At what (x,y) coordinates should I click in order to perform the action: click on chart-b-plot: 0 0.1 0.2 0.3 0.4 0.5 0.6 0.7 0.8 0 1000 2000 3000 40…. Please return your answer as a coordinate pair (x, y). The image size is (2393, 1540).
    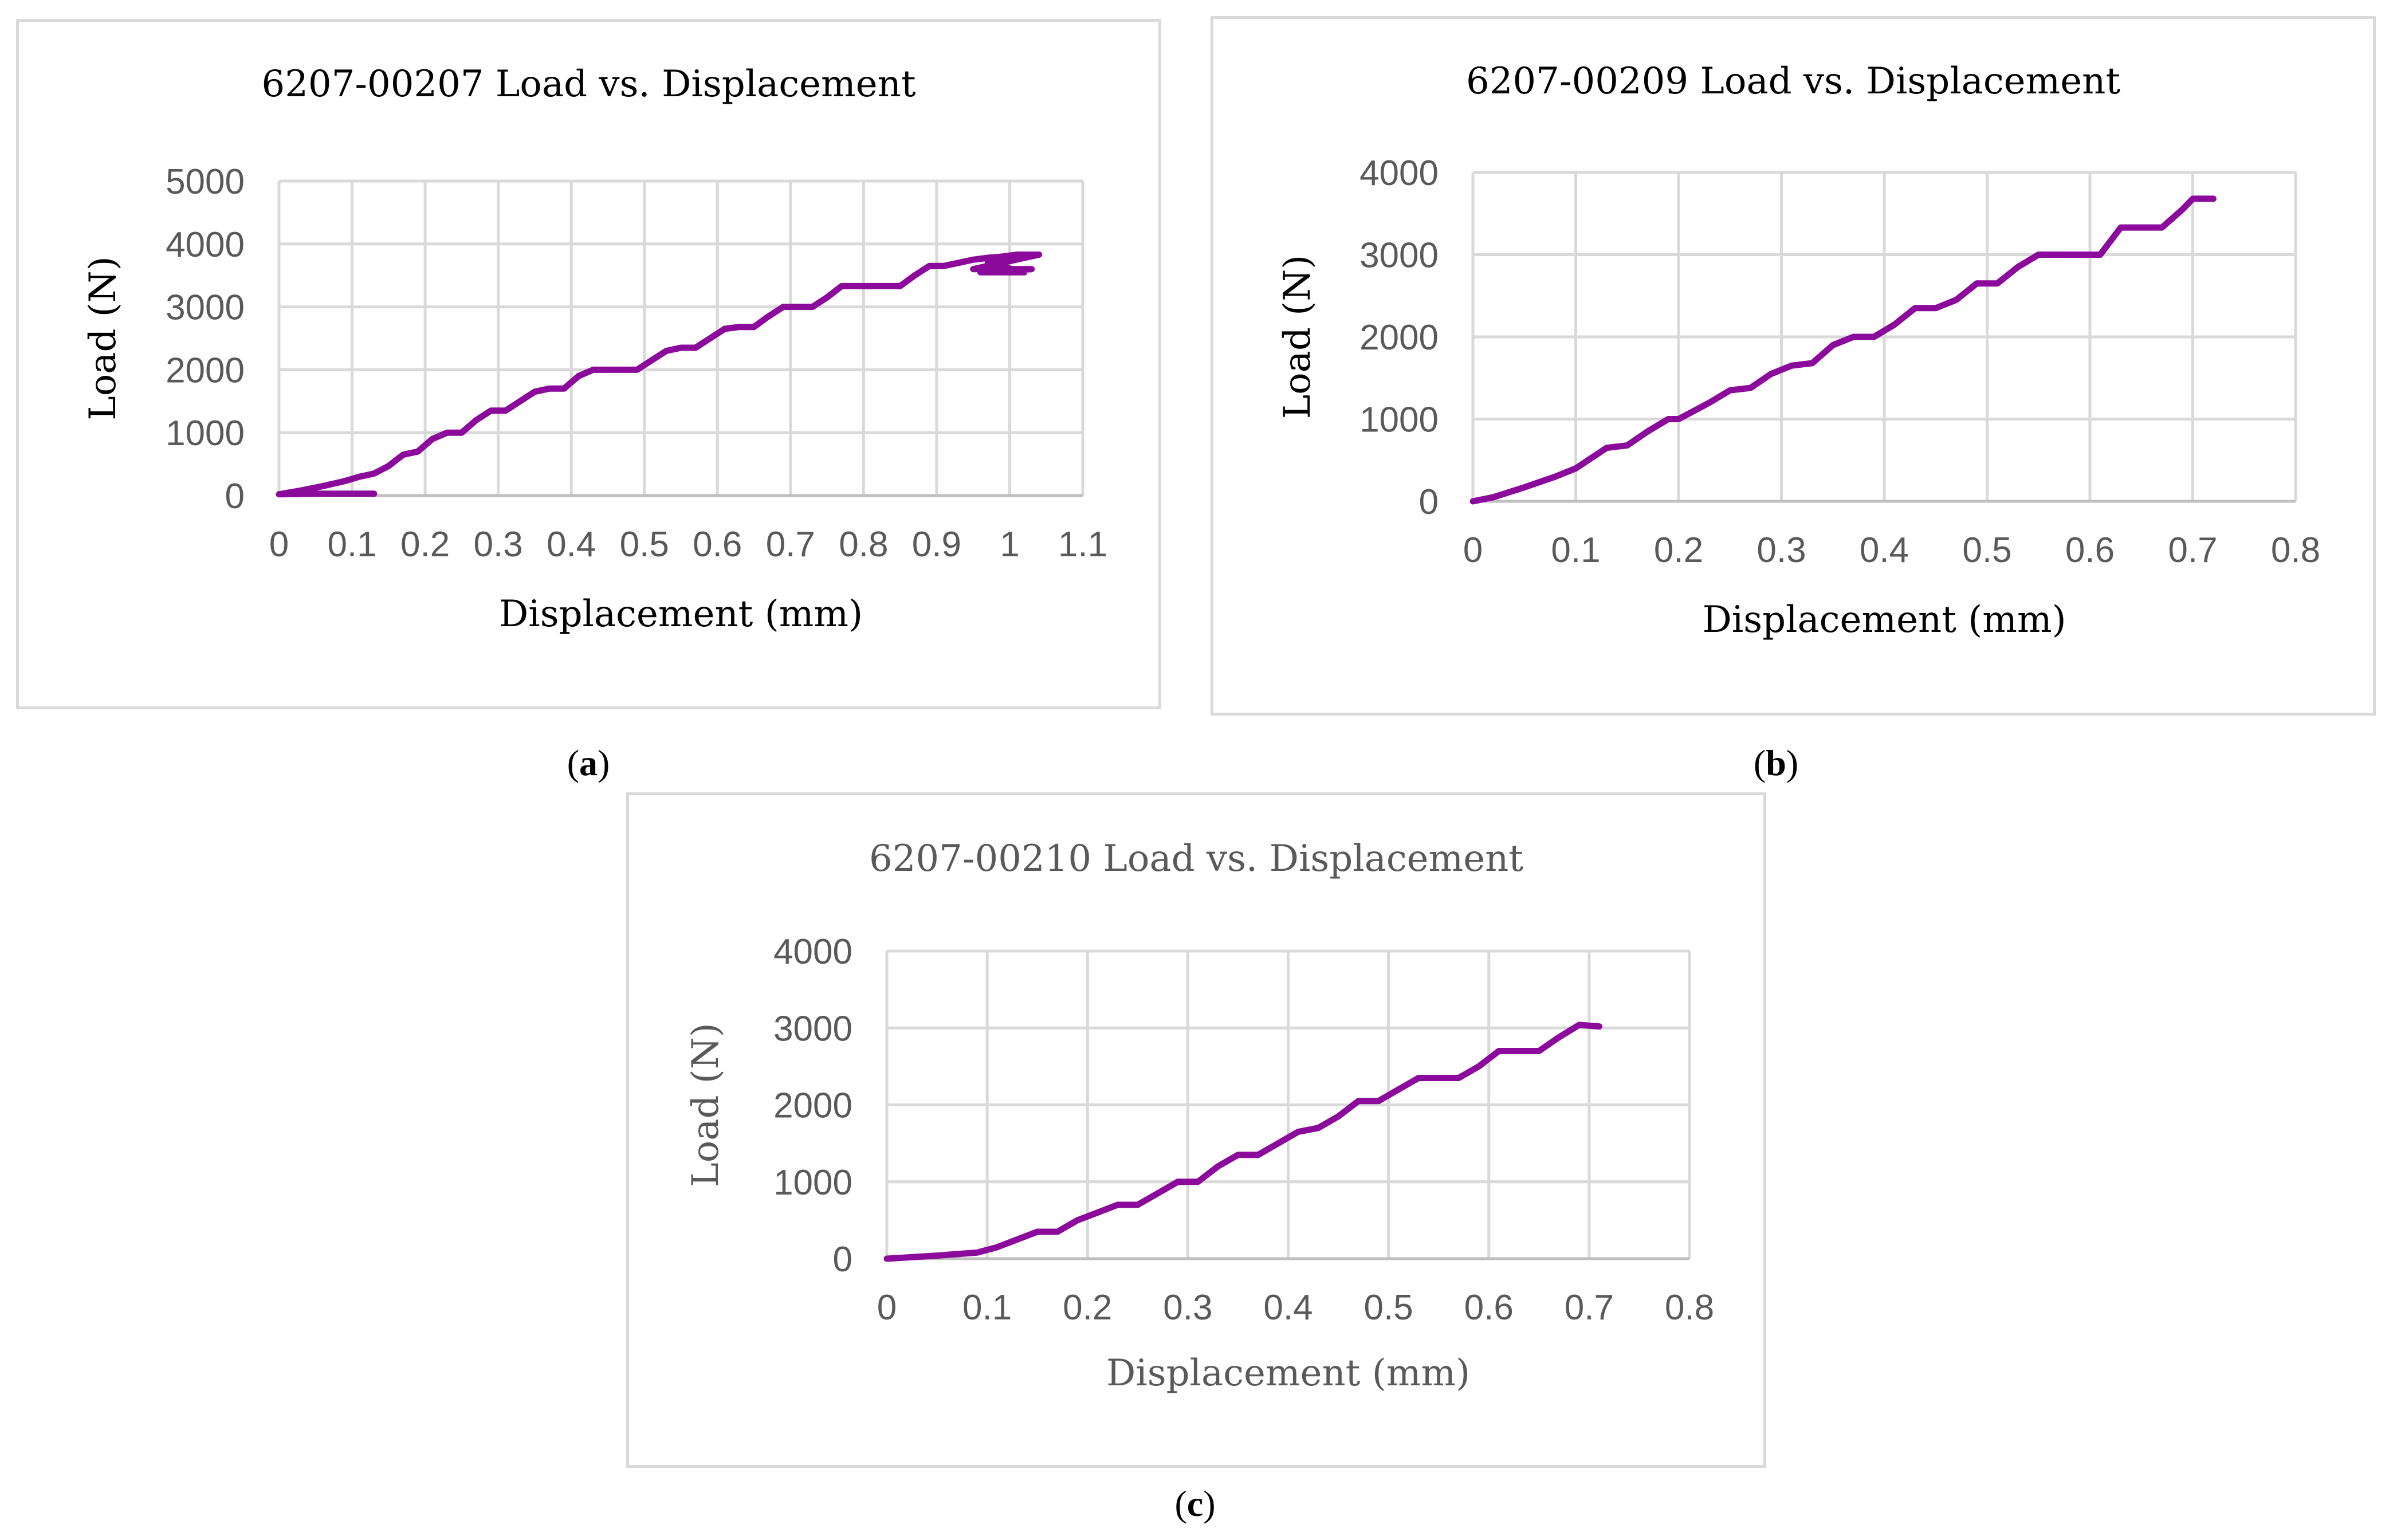
    Looking at the image, I should click on (1798, 397).